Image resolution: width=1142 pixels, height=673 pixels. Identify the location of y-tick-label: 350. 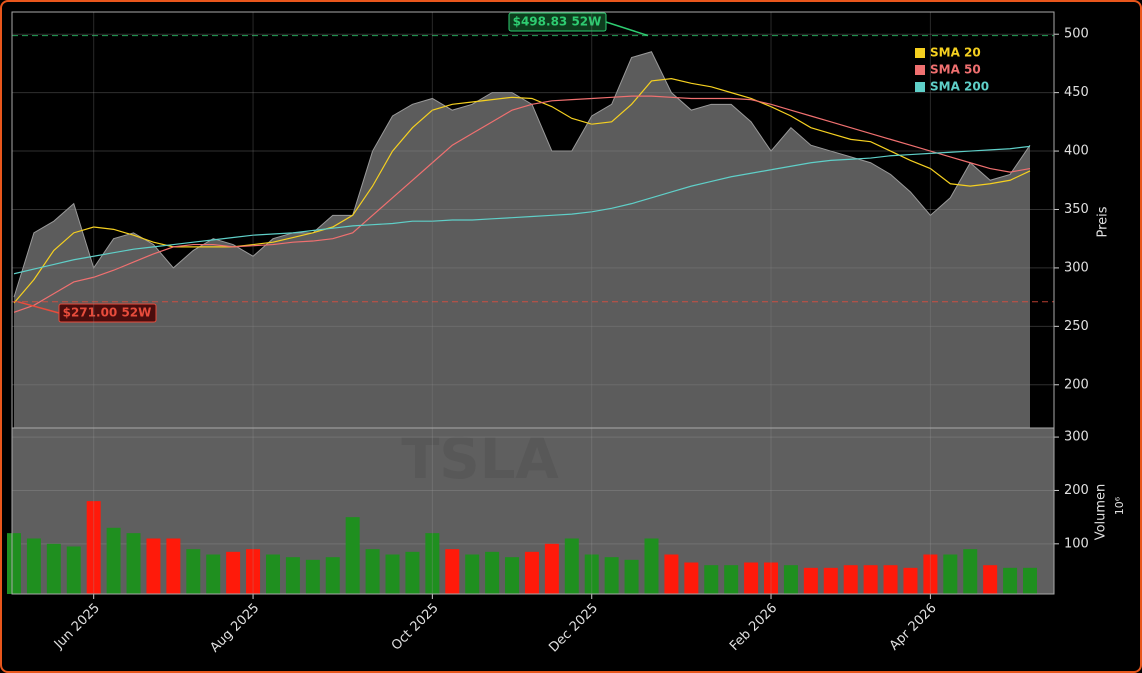
(1076, 209).